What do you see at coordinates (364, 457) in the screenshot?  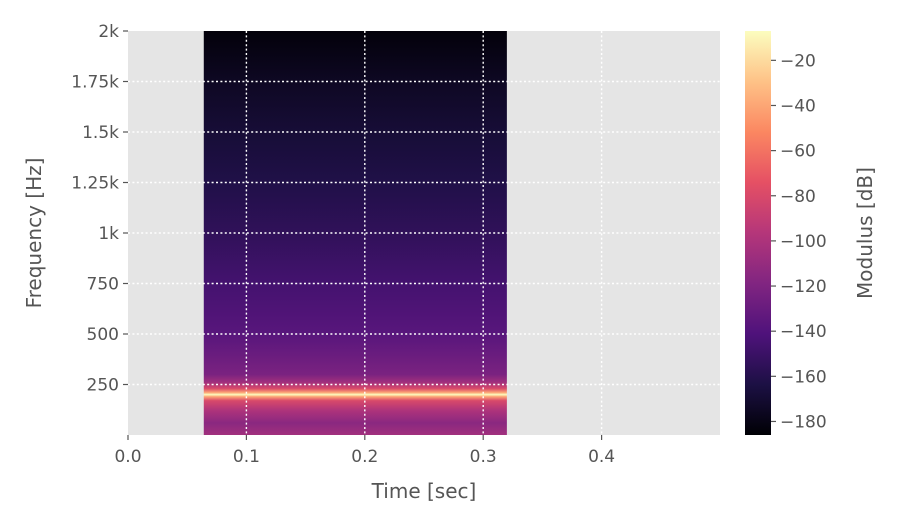 I see `x-tick-label: 0.2` at bounding box center [364, 457].